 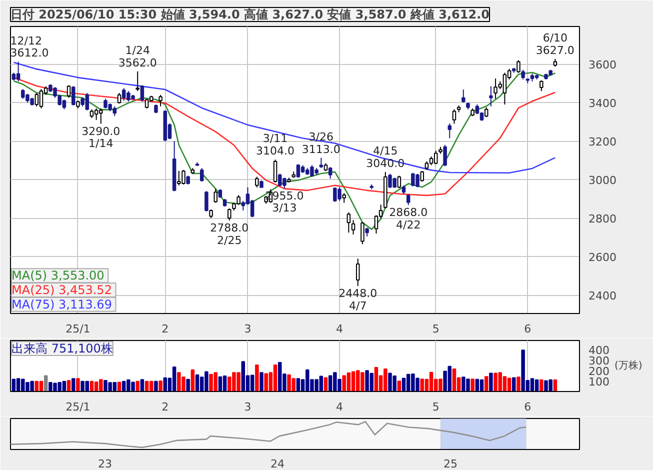 What do you see at coordinates (602, 142) in the screenshot?
I see `y-tick-label: 3200` at bounding box center [602, 142].